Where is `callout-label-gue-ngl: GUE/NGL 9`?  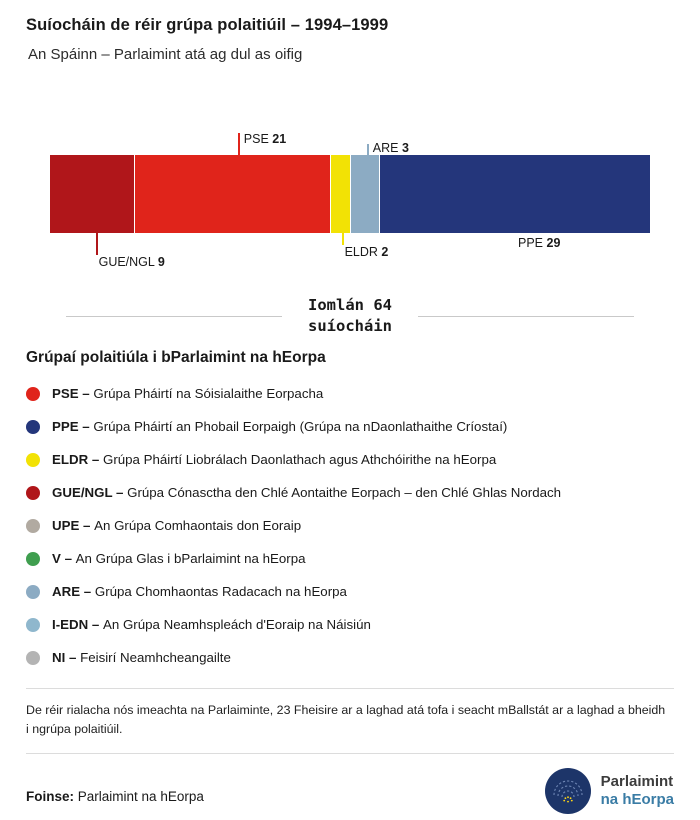
callout-label-gue-ngl: GUE/NGL 9 is located at coordinates (131, 262).